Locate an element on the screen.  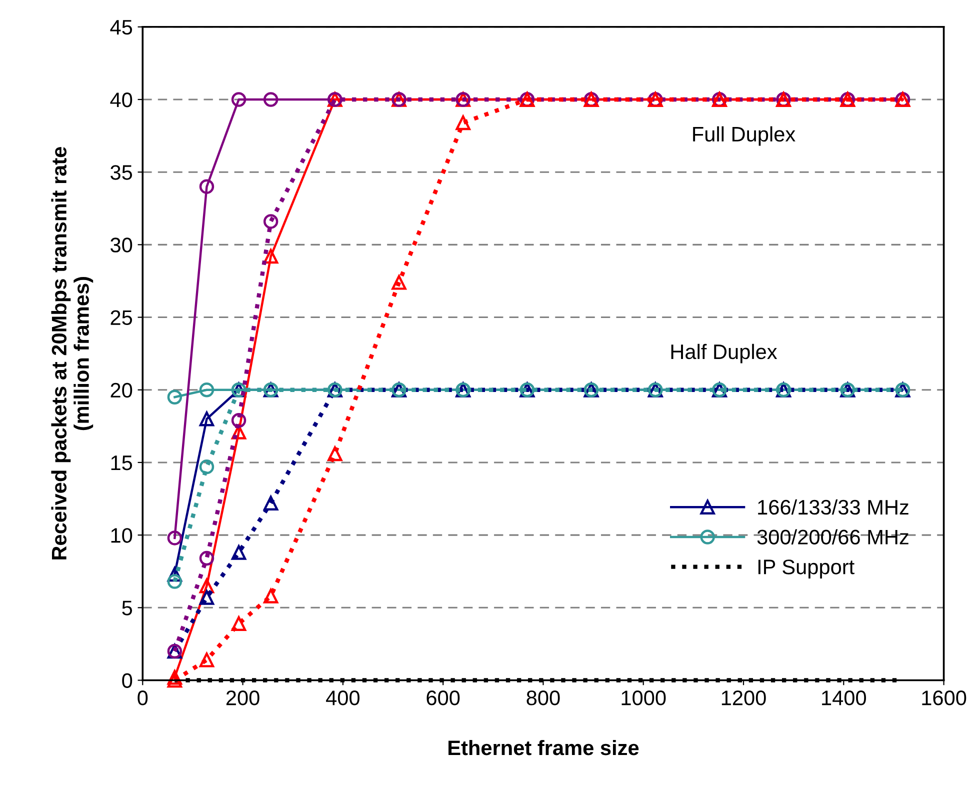
y-tick-label: 25 is located at coordinates (121, 318).